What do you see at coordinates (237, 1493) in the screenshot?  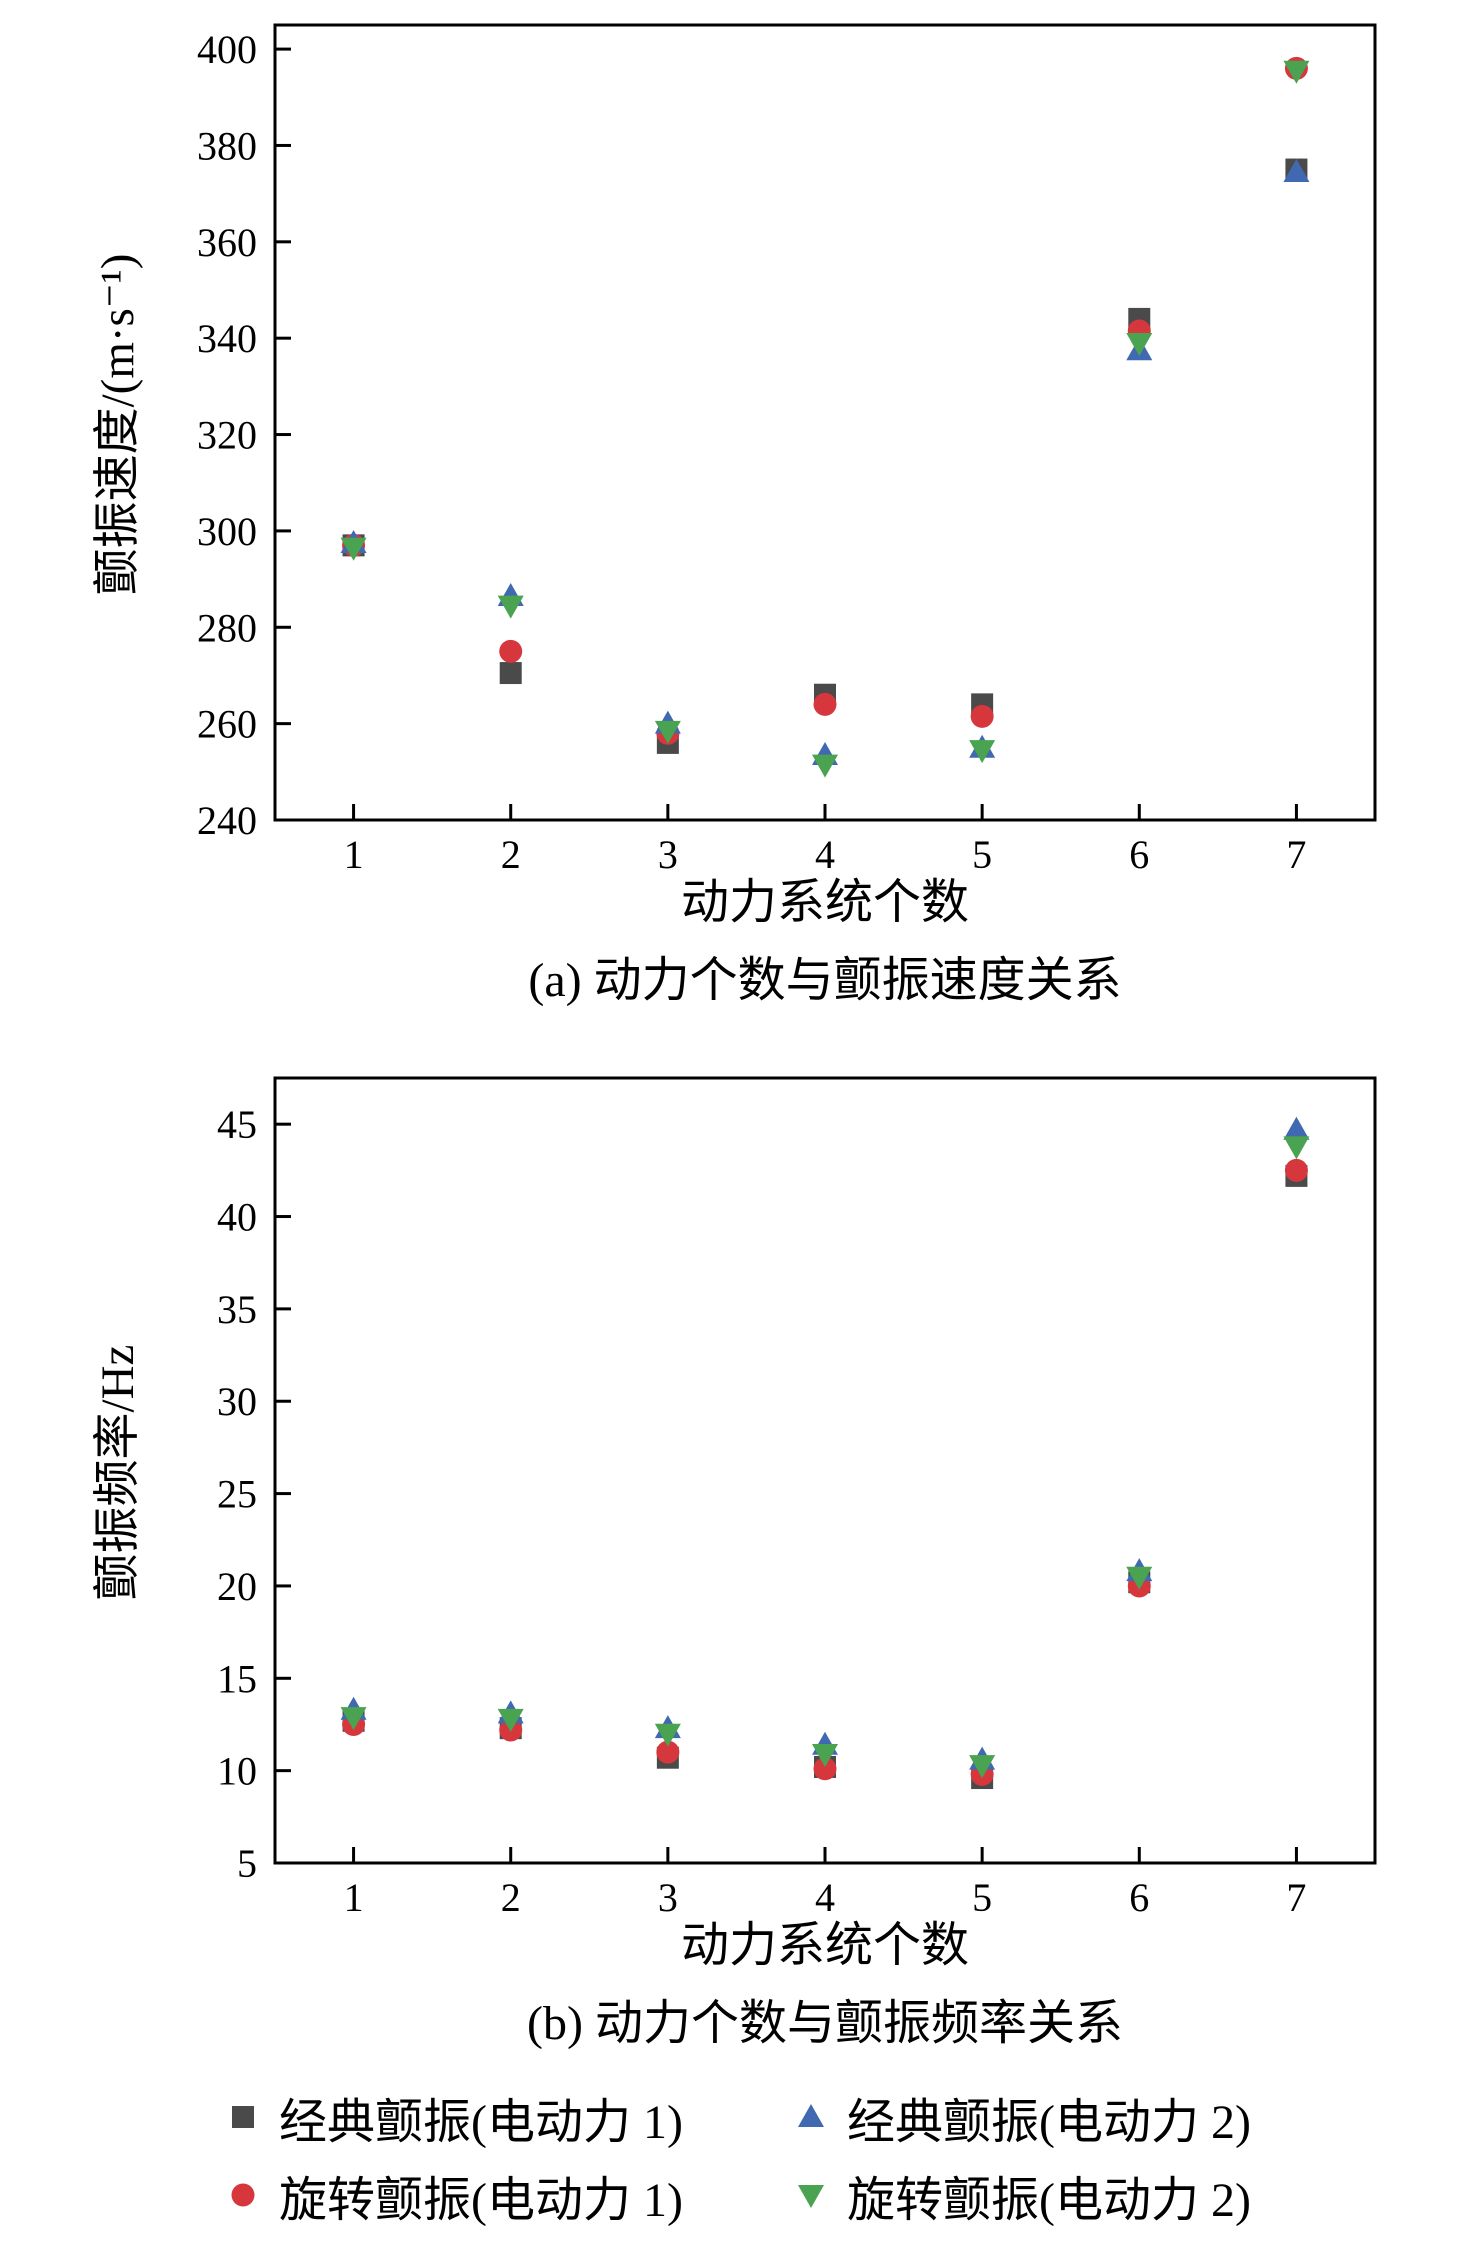 I see `svg-text: 25` at bounding box center [237, 1493].